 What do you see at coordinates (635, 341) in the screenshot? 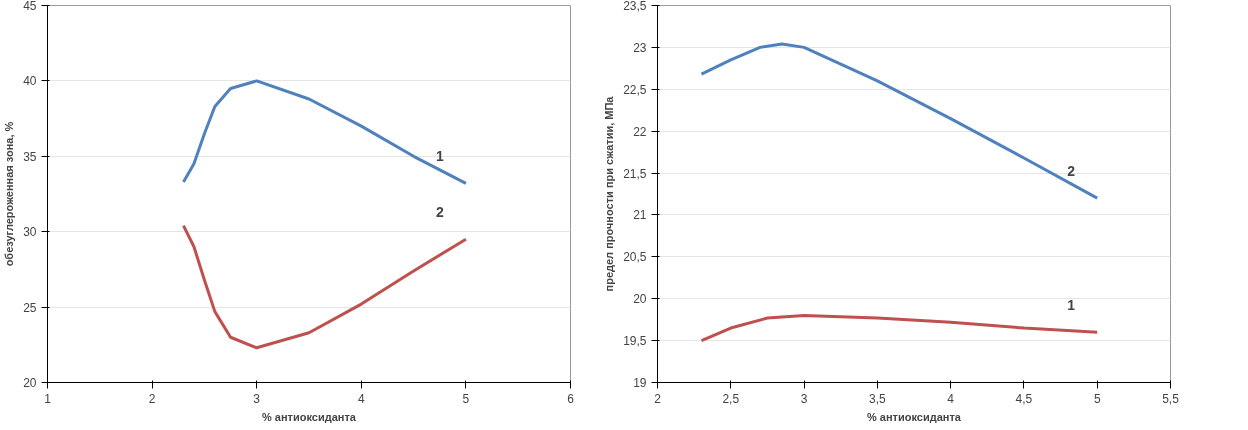
I see `y-tick-label: 19,5` at bounding box center [635, 341].